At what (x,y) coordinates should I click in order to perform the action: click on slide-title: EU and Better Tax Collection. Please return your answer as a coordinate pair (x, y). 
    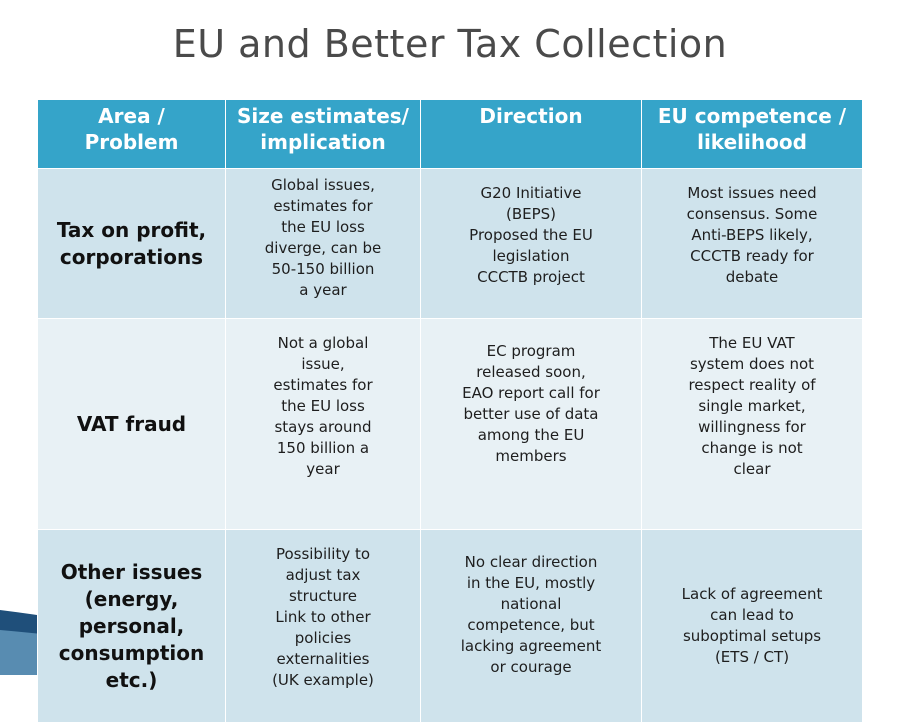
    Looking at the image, I should click on (450, 44).